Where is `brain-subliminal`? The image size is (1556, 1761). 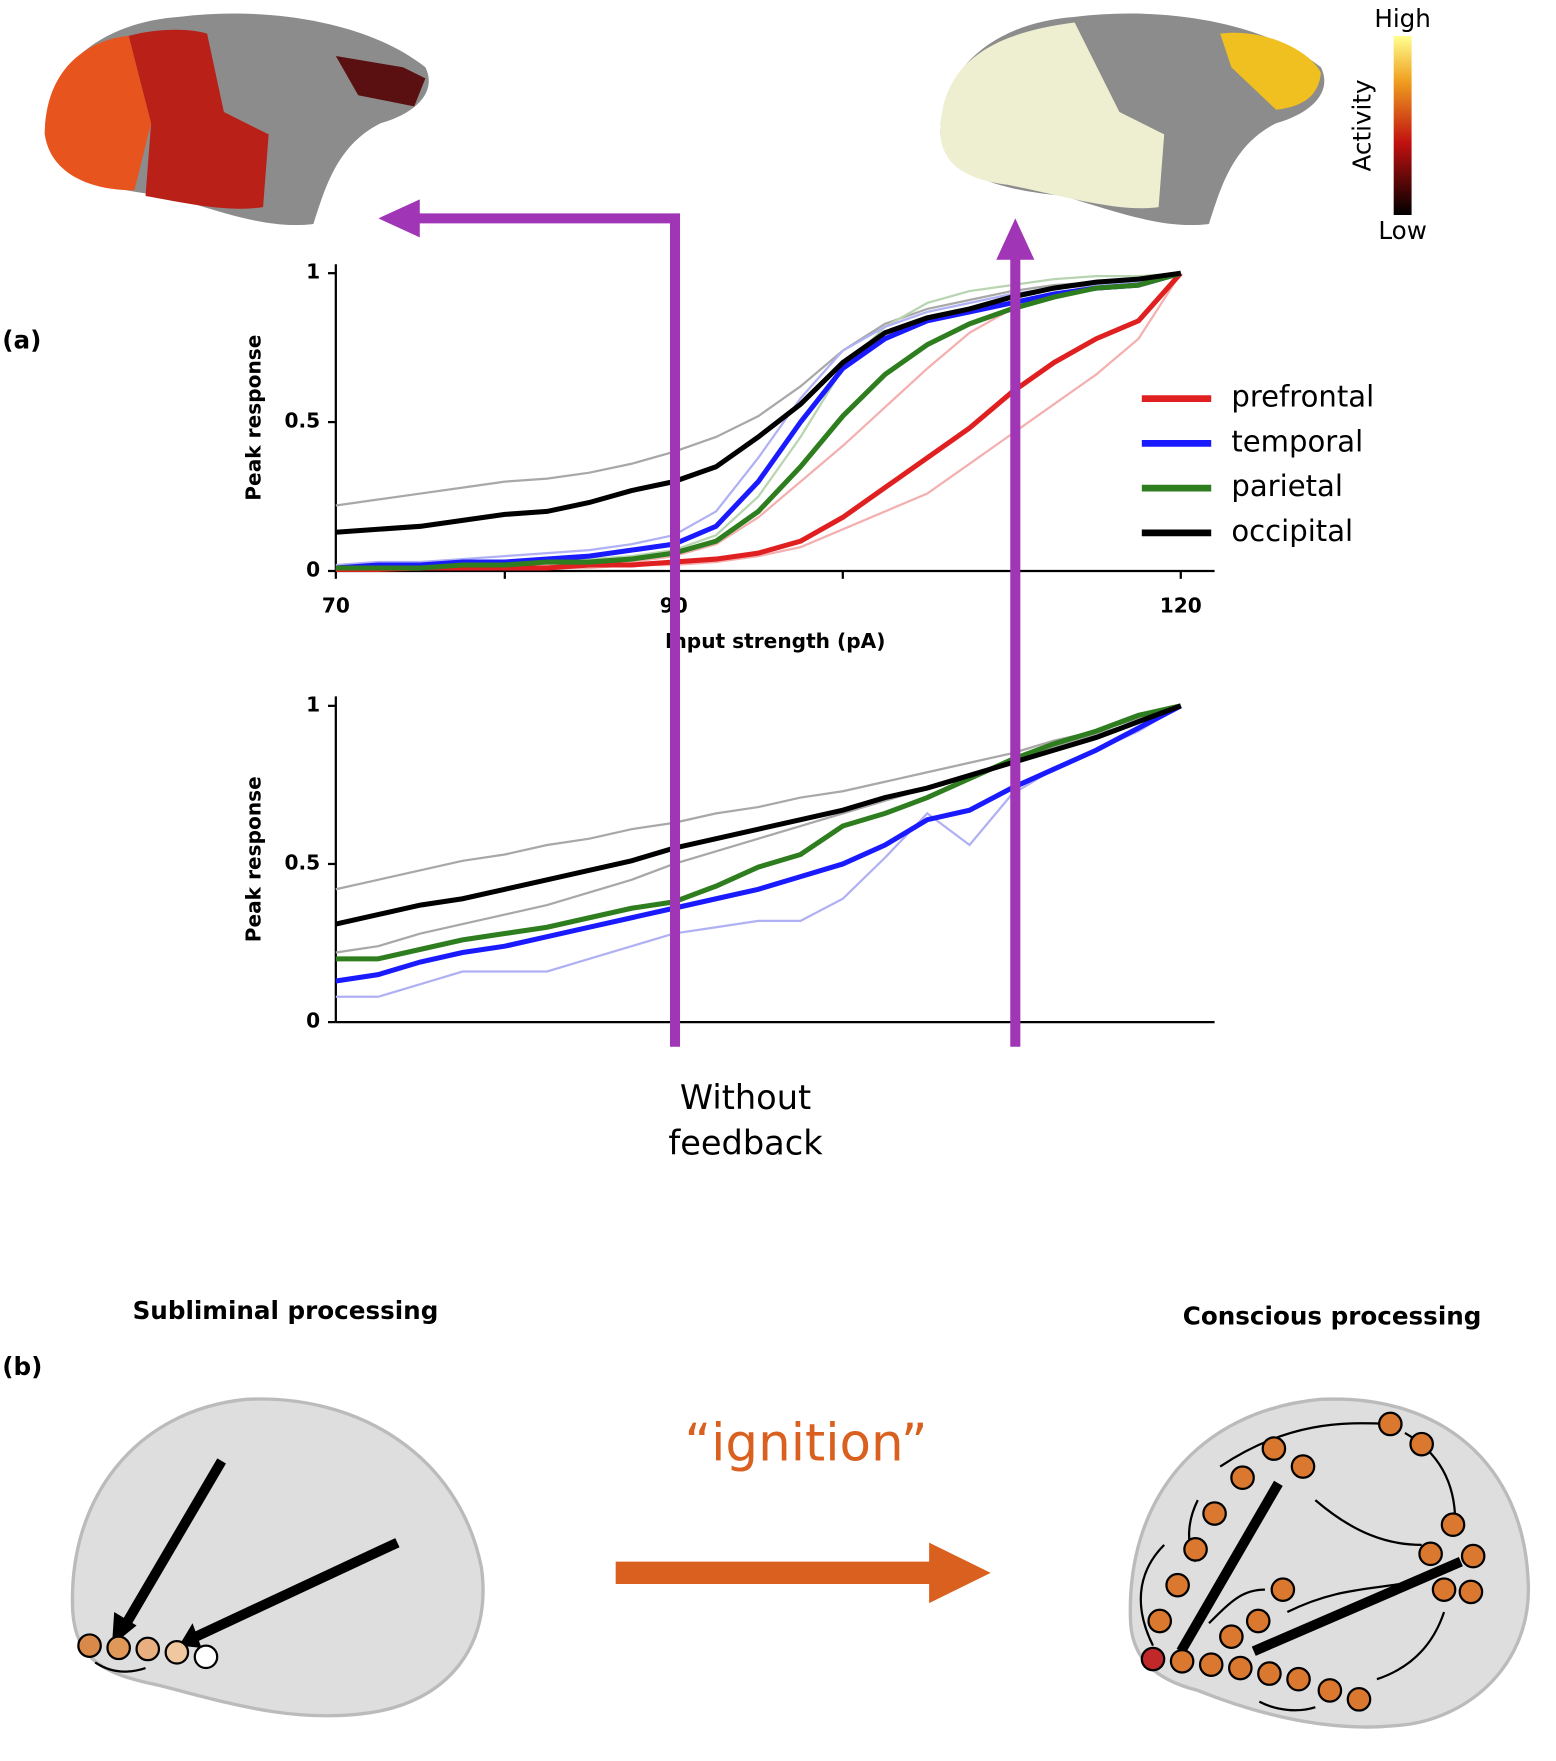
brain-subliminal is located at coordinates (277, 1557).